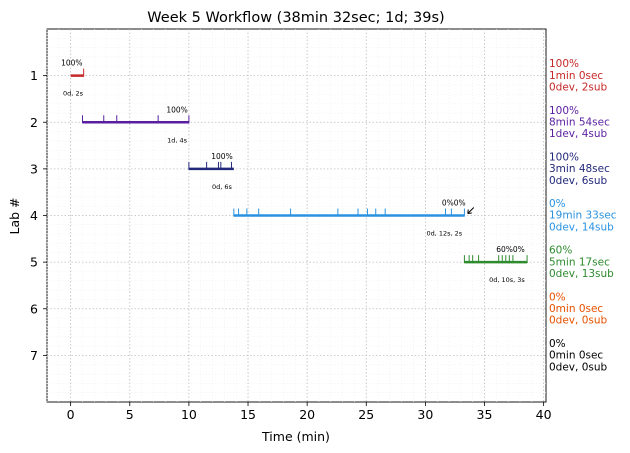 This screenshot has height=453, width=630. I want to click on lab-7-summary-line: 0%, so click(557, 344).